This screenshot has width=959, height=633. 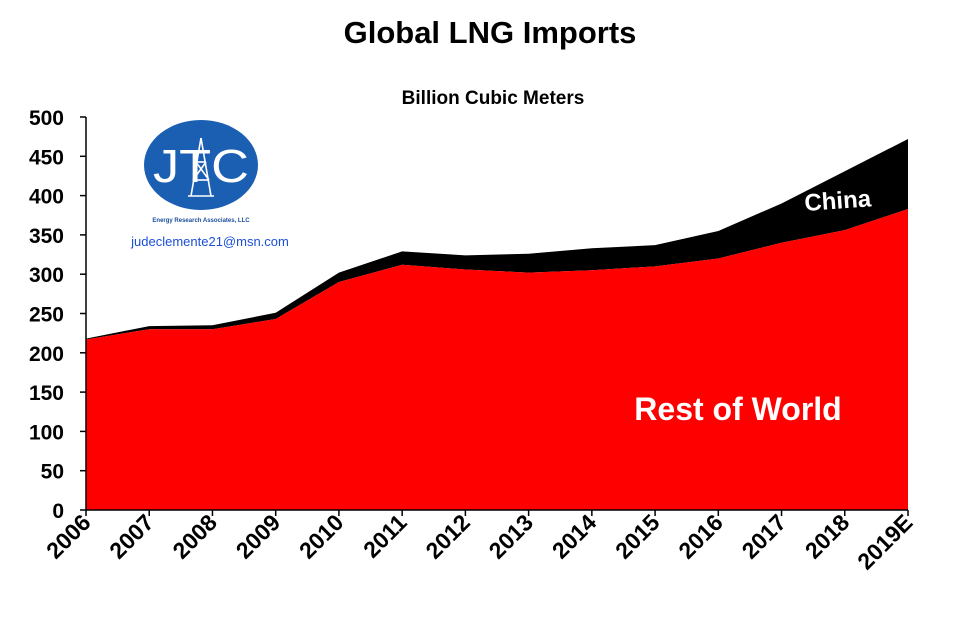 What do you see at coordinates (52, 472) in the screenshot?
I see `y-tick-label: 50` at bounding box center [52, 472].